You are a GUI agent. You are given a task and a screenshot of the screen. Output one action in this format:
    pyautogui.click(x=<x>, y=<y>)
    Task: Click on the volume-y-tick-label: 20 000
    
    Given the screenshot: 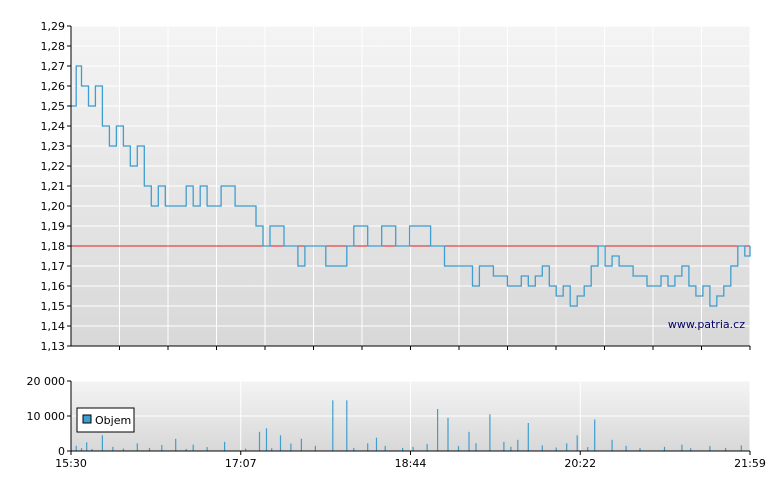 What is the action you would take?
    pyautogui.click(x=46, y=381)
    